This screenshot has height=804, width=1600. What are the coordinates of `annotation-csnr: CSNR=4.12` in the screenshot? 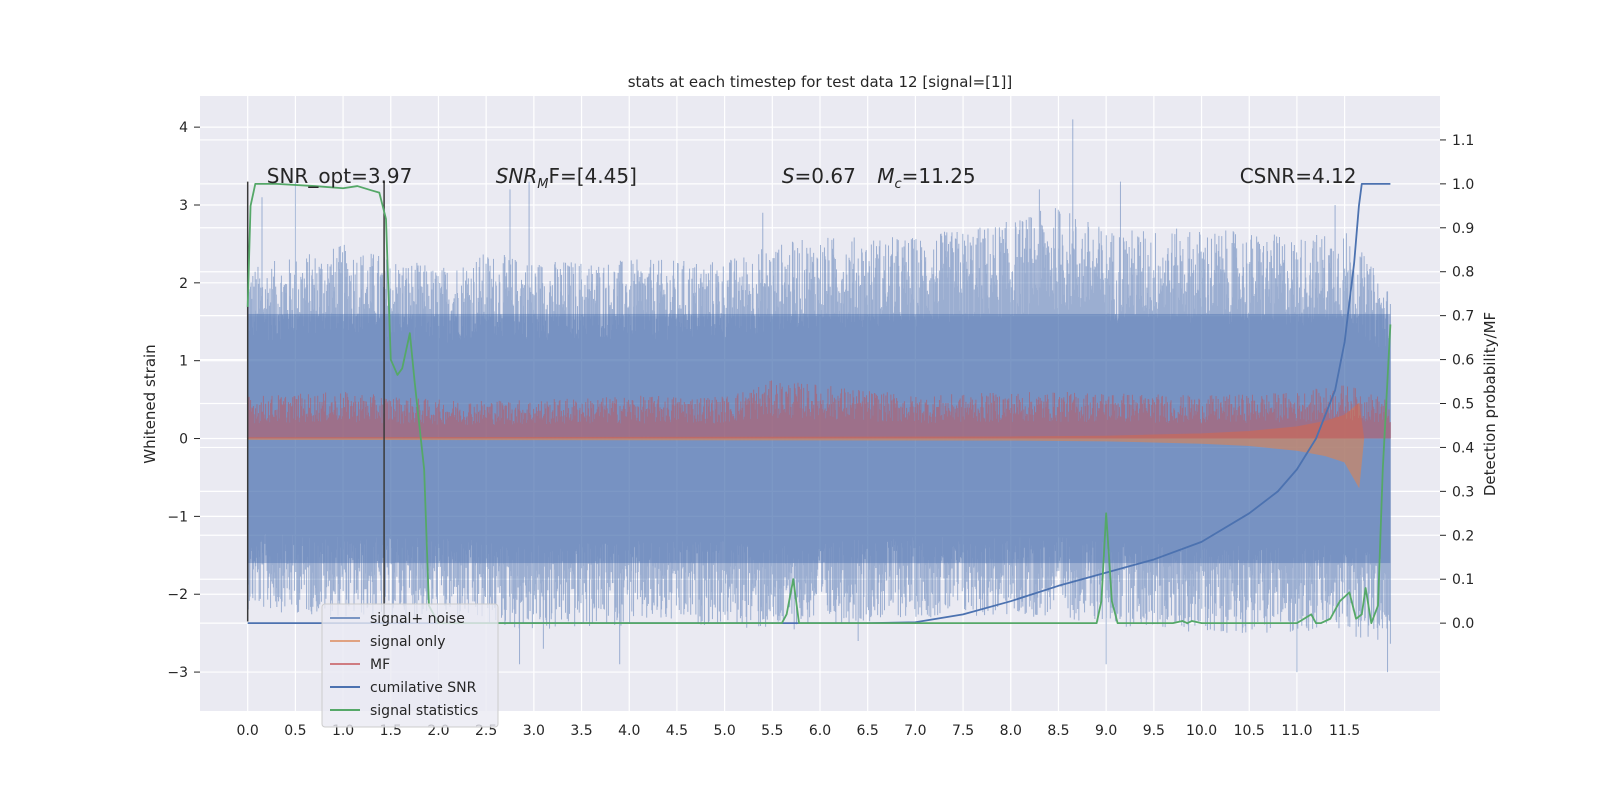 It's located at (1298, 176).